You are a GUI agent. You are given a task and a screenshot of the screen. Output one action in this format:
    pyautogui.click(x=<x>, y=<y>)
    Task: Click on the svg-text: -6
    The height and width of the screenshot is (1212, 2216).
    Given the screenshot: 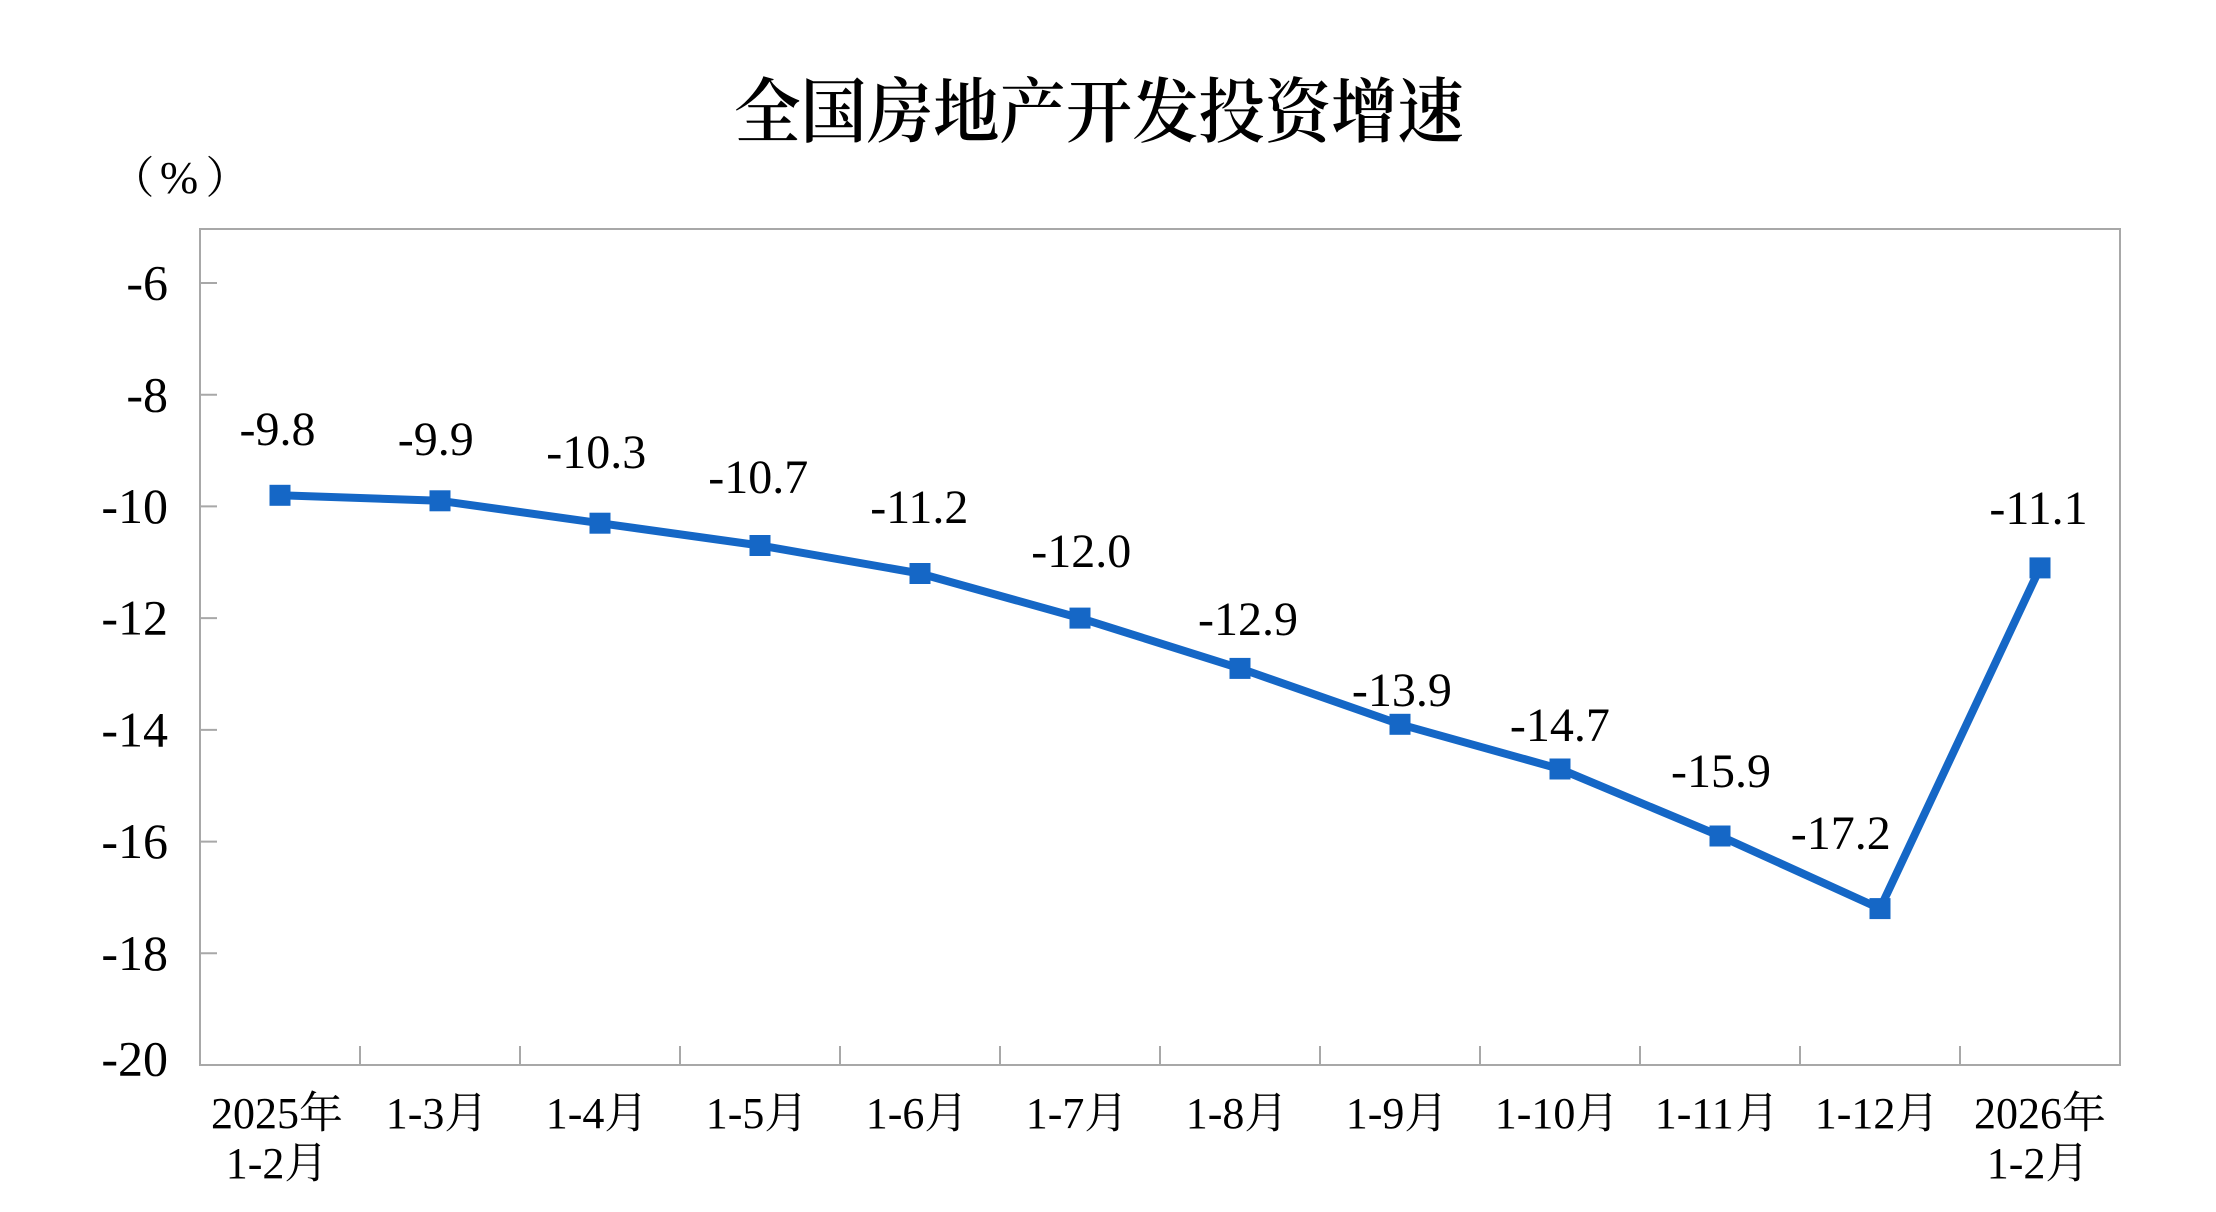 What is the action you would take?
    pyautogui.click(x=147, y=283)
    